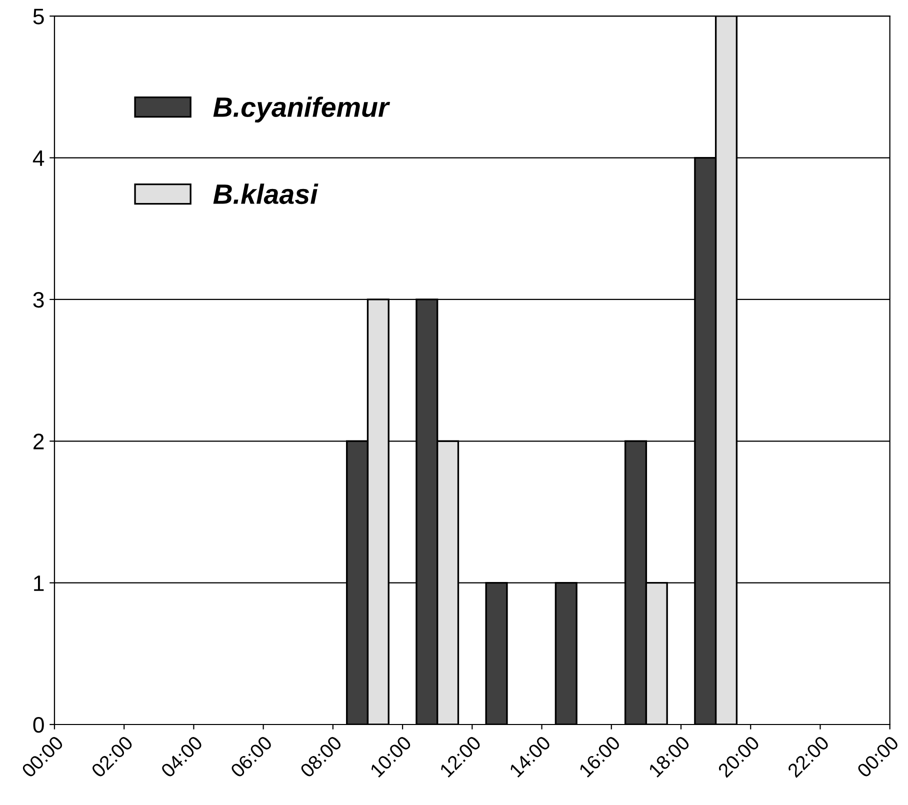 The height and width of the screenshot is (805, 908). I want to click on y-tick-label: 4, so click(38, 158).